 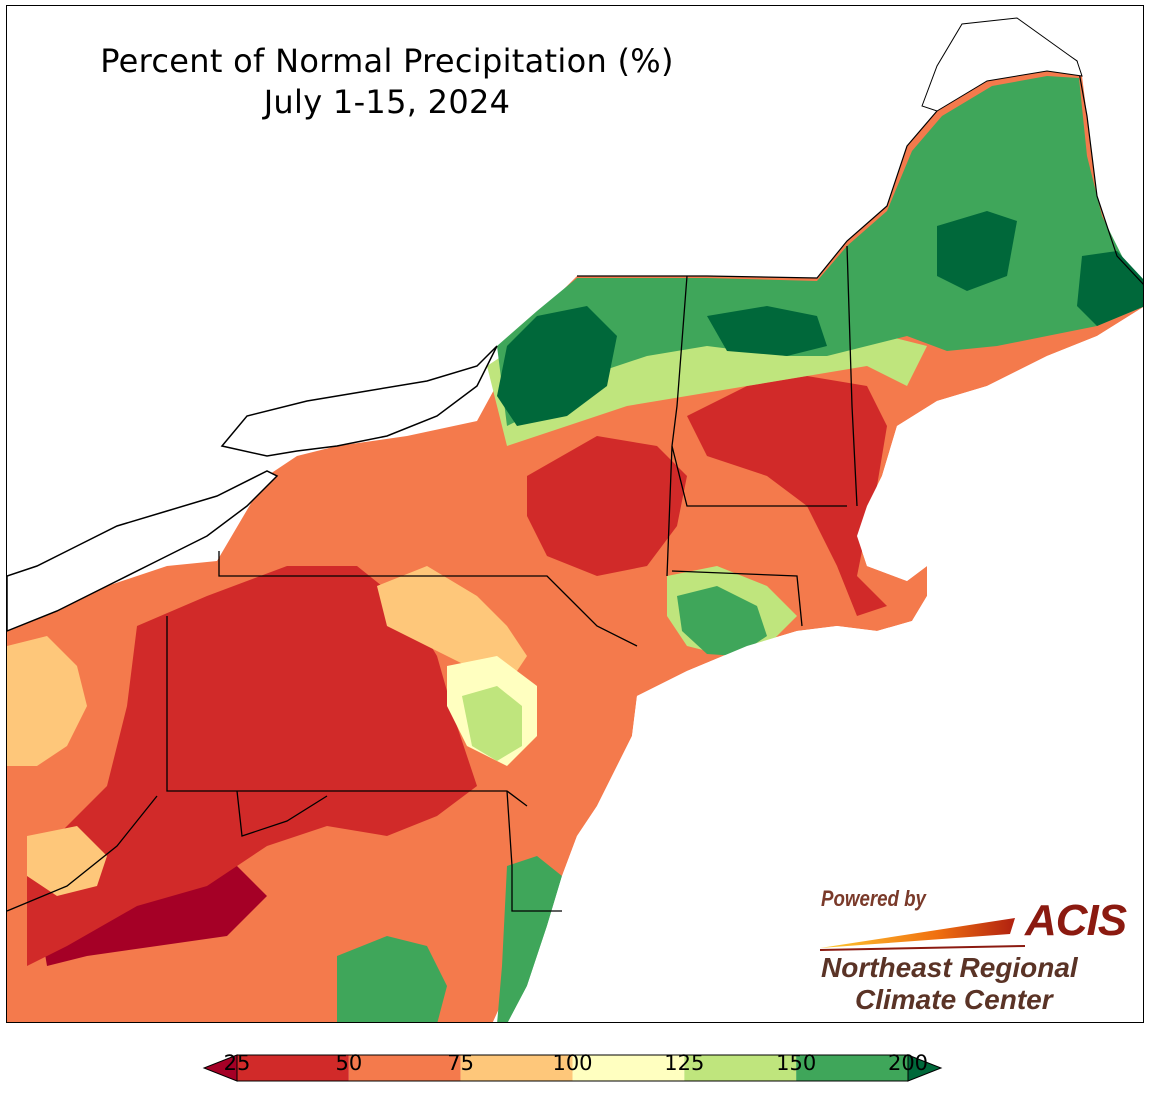 I want to click on legend-tick-label: 100, so click(x=572, y=1063).